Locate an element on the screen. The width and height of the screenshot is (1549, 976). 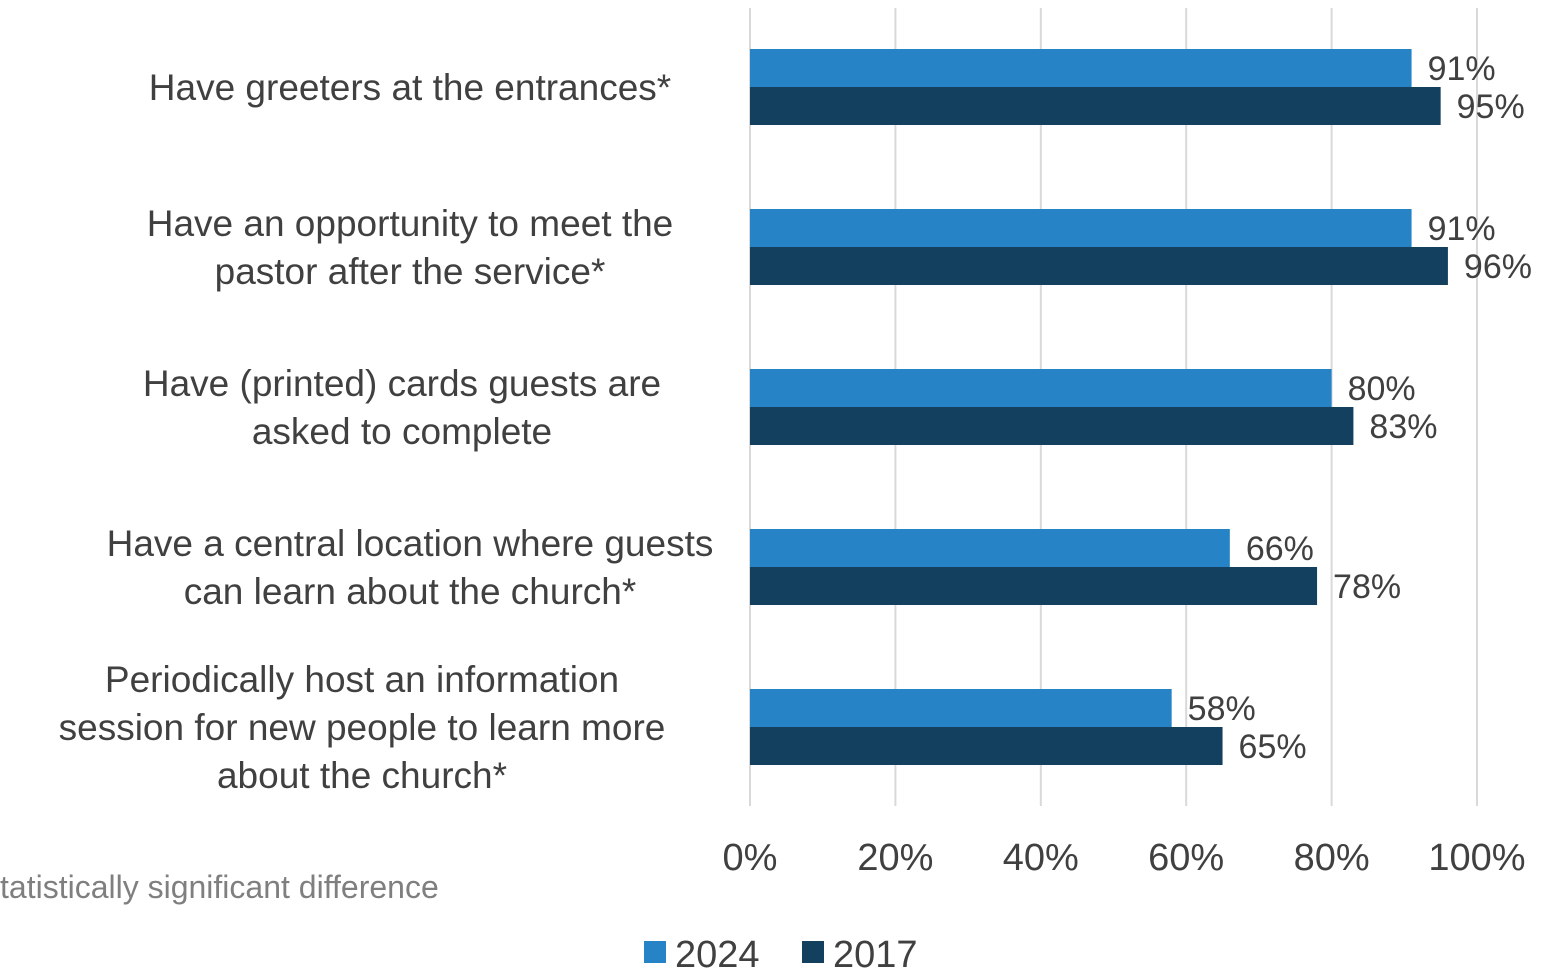
category-label-line: Periodically host an information is located at coordinates (362, 679).